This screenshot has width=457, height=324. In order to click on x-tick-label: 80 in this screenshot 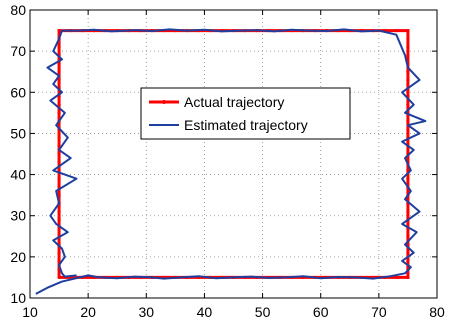, I will do `click(437, 312)`.